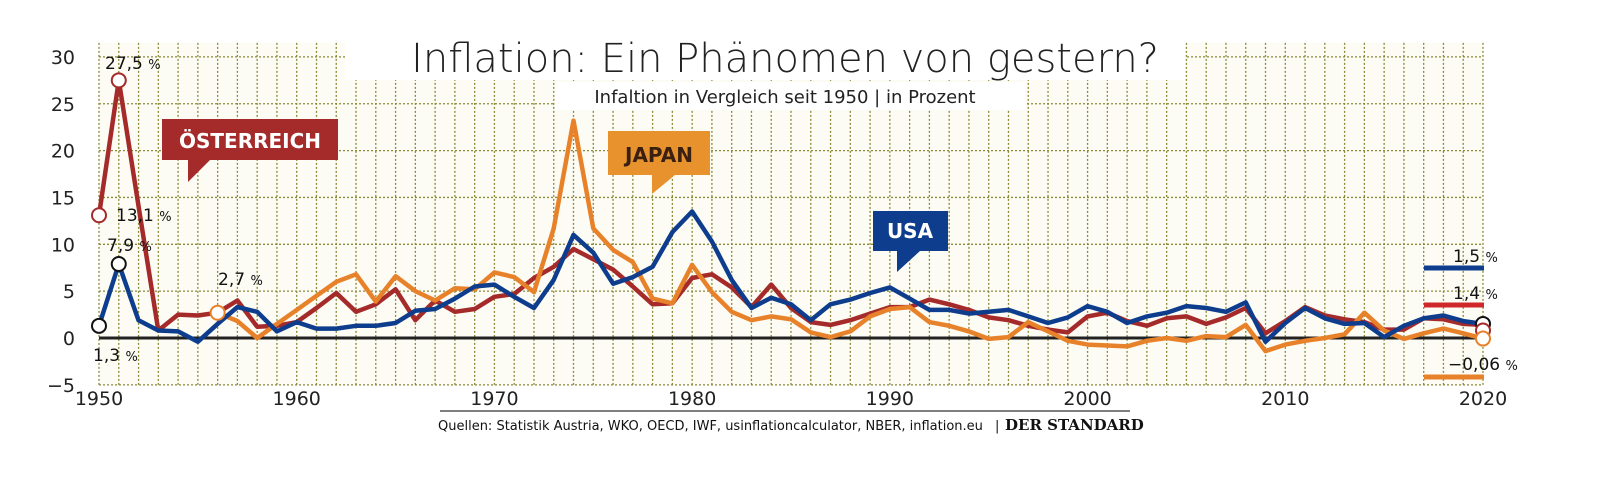 Image resolution: width=1600 pixels, height=484 pixels. I want to click on marker-jpn-1956, so click(217, 312).